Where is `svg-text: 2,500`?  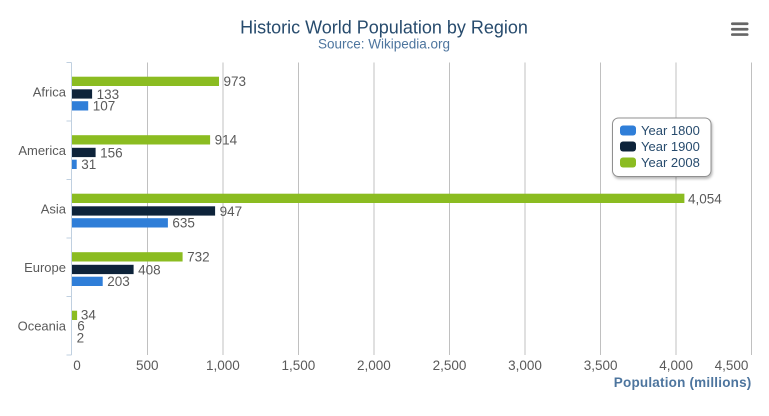 svg-text: 2,500 is located at coordinates (450, 365).